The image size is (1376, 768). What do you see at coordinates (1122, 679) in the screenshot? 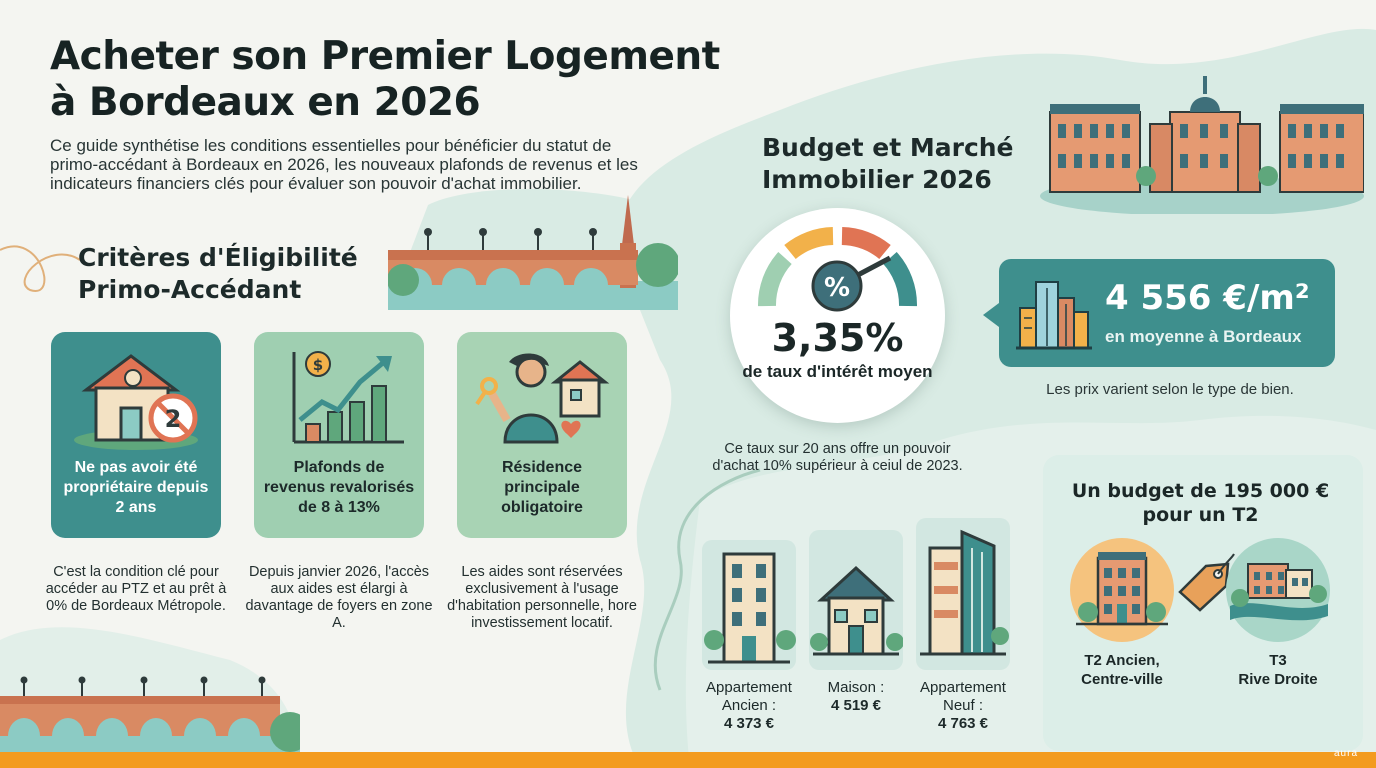
I see `budget-option-line2: Centre-ville` at bounding box center [1122, 679].